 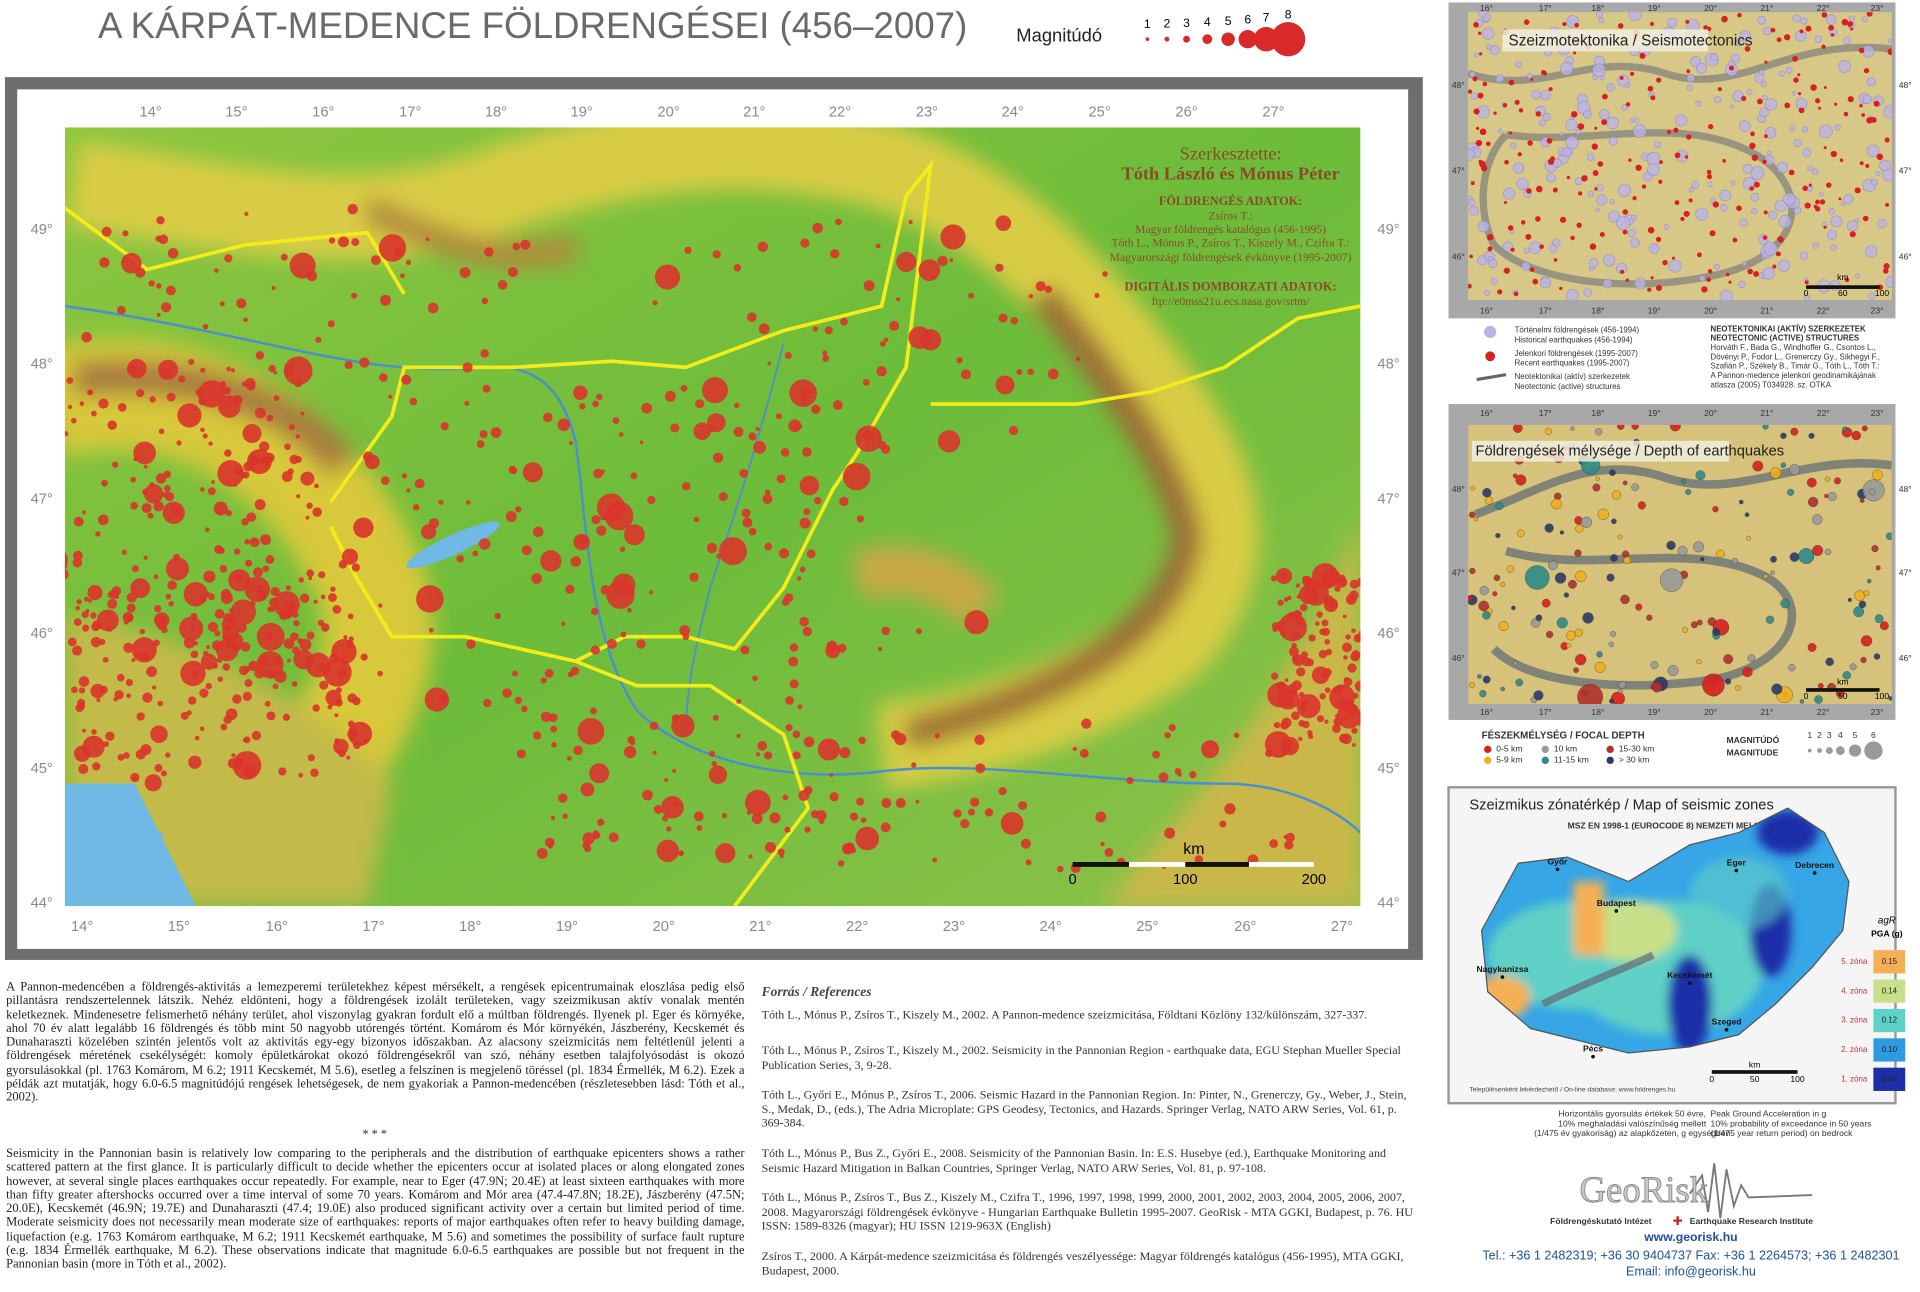 I want to click on magnitude-value: 3, so click(x=1829, y=735).